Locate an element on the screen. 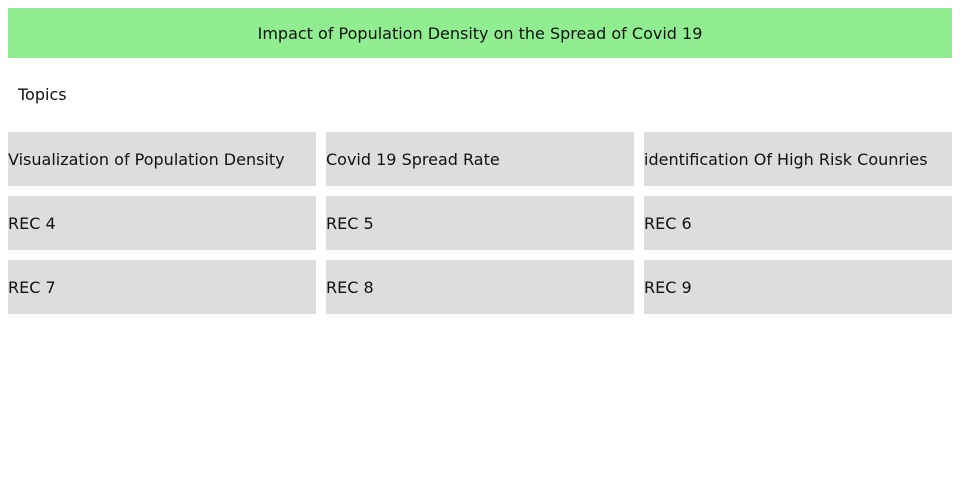  topic-tile-rec-7: REC 7 is located at coordinates (162, 287).